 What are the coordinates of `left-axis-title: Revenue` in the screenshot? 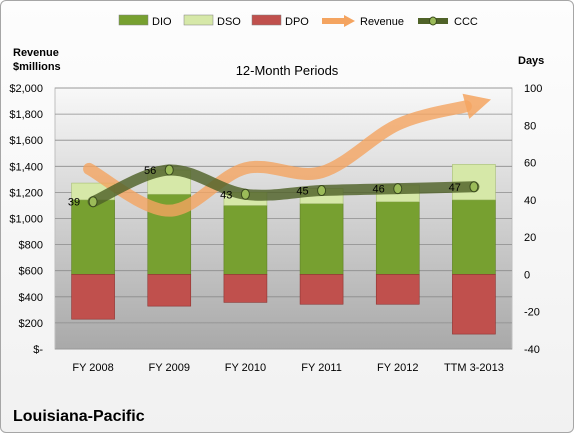 It's located at (36, 53).